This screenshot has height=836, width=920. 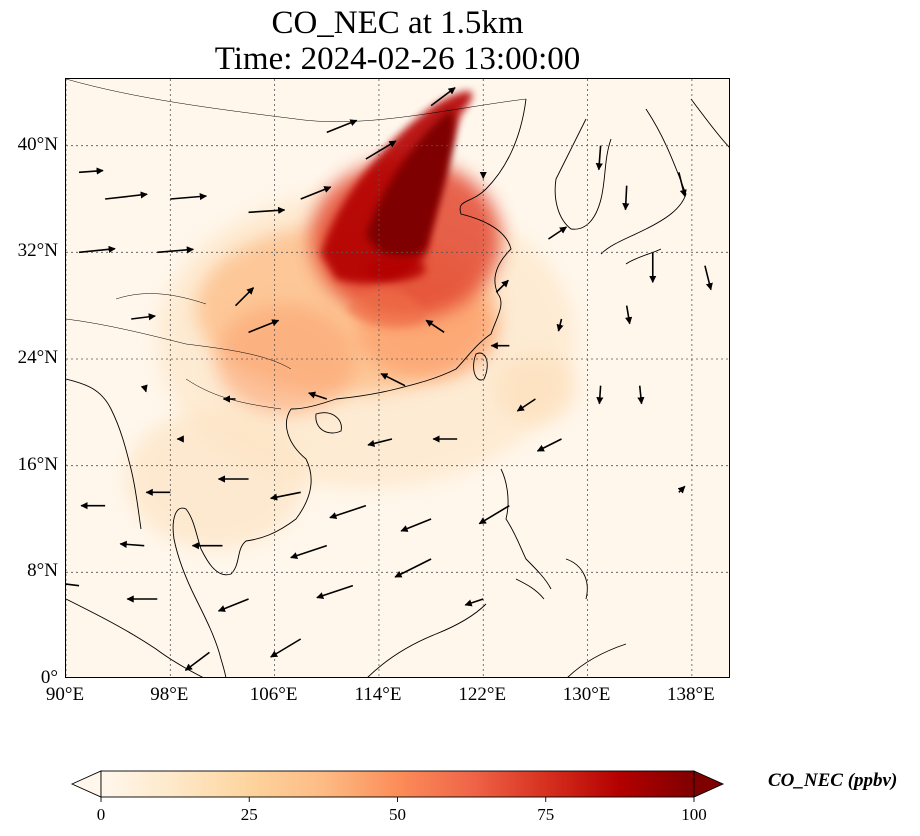 I want to click on coastline-philippines, so click(x=526, y=534).